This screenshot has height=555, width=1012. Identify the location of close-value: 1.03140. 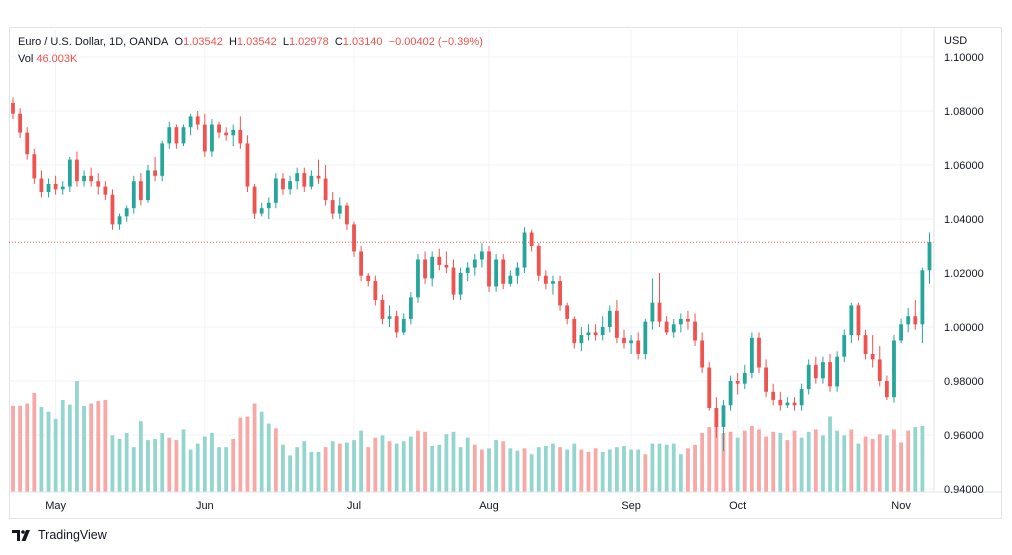
(362, 42).